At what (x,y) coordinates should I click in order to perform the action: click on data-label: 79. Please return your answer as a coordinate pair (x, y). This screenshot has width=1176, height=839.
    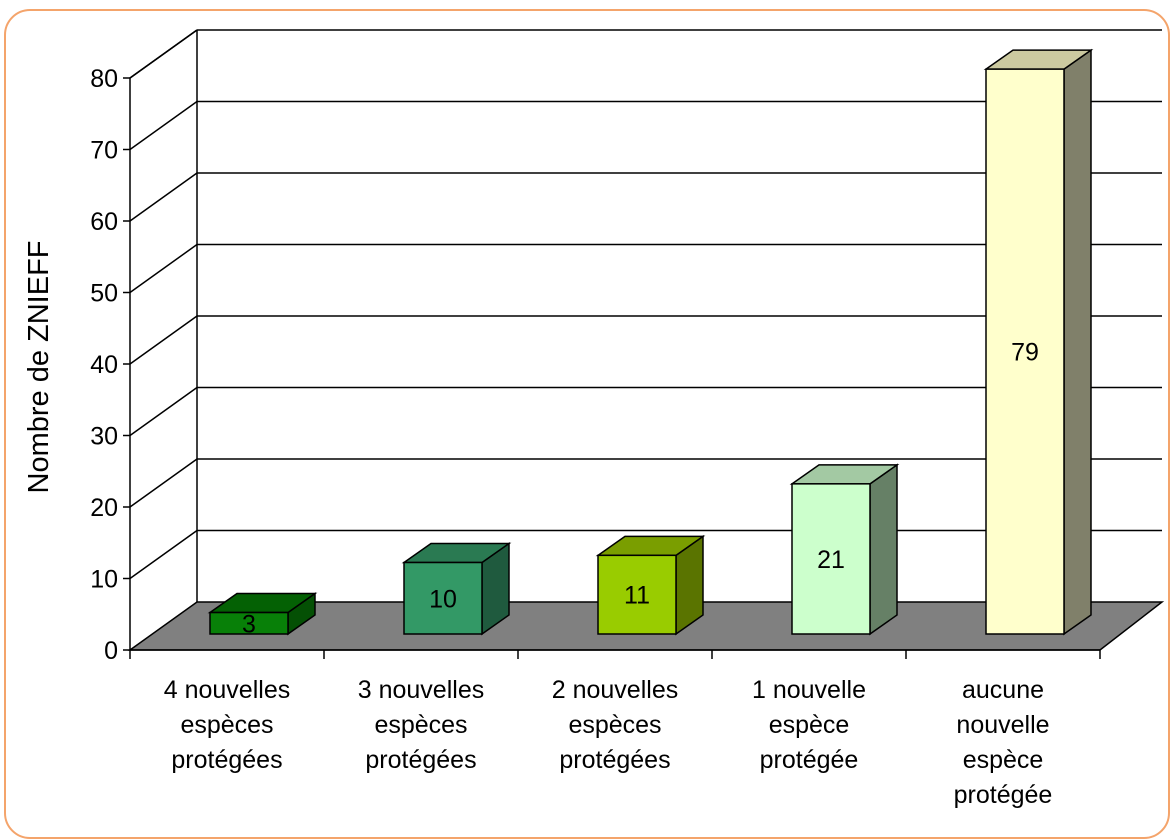
    Looking at the image, I should click on (1025, 353).